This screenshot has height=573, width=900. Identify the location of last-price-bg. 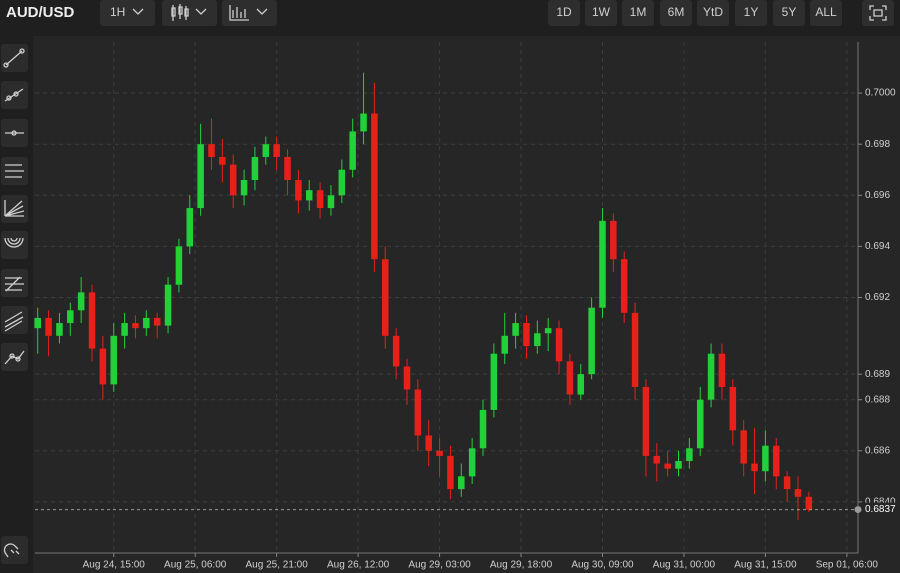
(881, 509).